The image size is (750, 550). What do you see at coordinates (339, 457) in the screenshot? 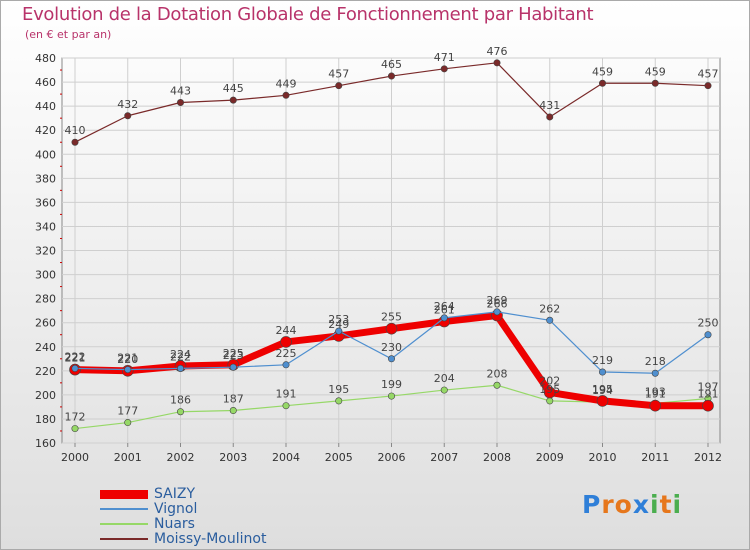
I see `x-tick-label: 2005` at bounding box center [339, 457].